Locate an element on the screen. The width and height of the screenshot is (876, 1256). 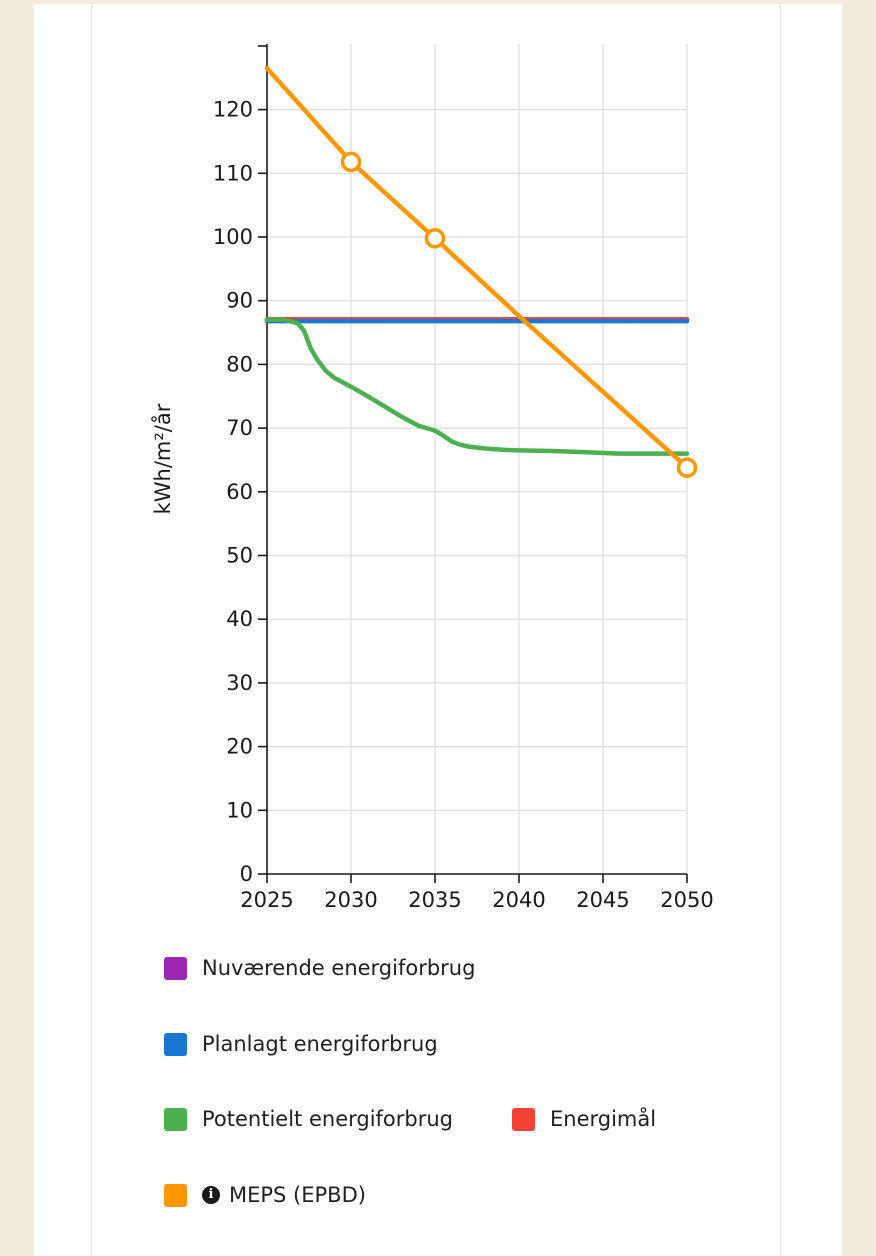
y-tick-label: 120 is located at coordinates (233, 110).